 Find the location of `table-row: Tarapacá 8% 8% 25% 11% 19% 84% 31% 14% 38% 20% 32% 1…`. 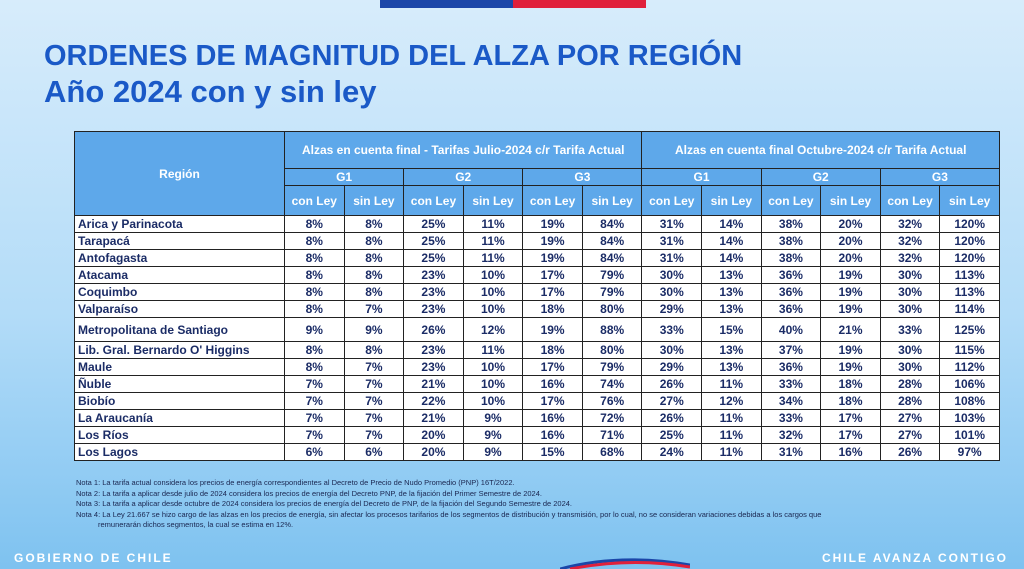

table-row: Tarapacá 8% 8% 25% 11% 19% 84% 31% 14% 38% 20% 32% 1… is located at coordinates (537, 241).